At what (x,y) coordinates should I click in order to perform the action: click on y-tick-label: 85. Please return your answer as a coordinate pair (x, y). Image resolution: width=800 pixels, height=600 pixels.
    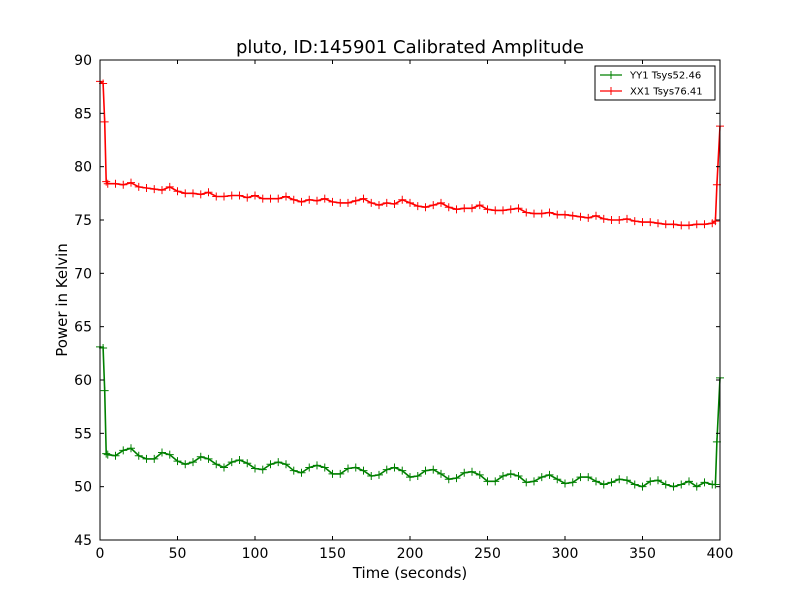
    Looking at the image, I should click on (83, 114).